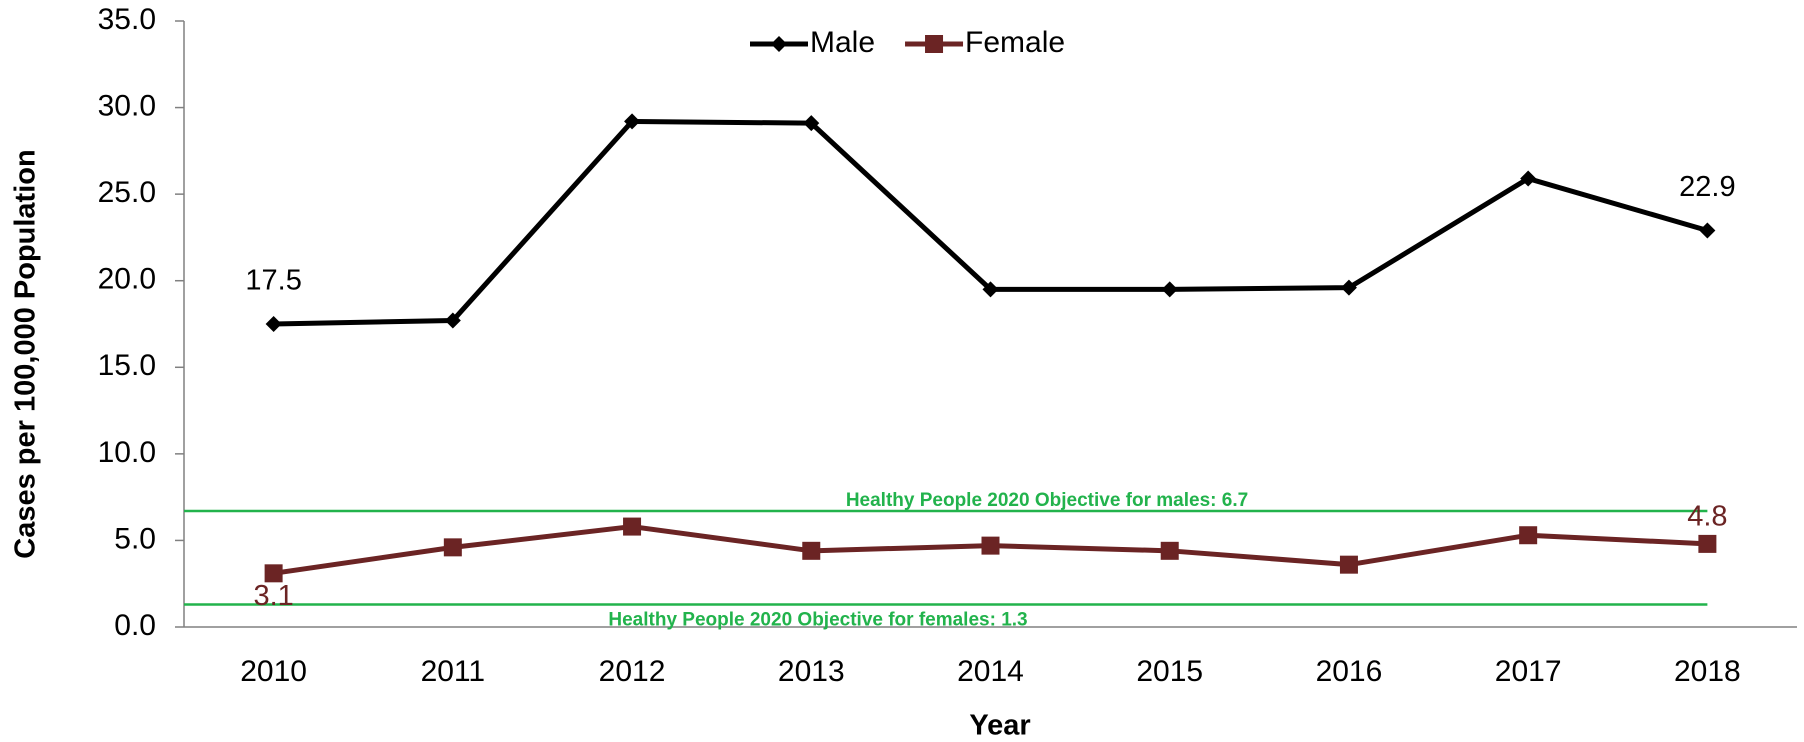 The width and height of the screenshot is (1804, 742). What do you see at coordinates (1015, 42) in the screenshot?
I see `legend-label: Female` at bounding box center [1015, 42].